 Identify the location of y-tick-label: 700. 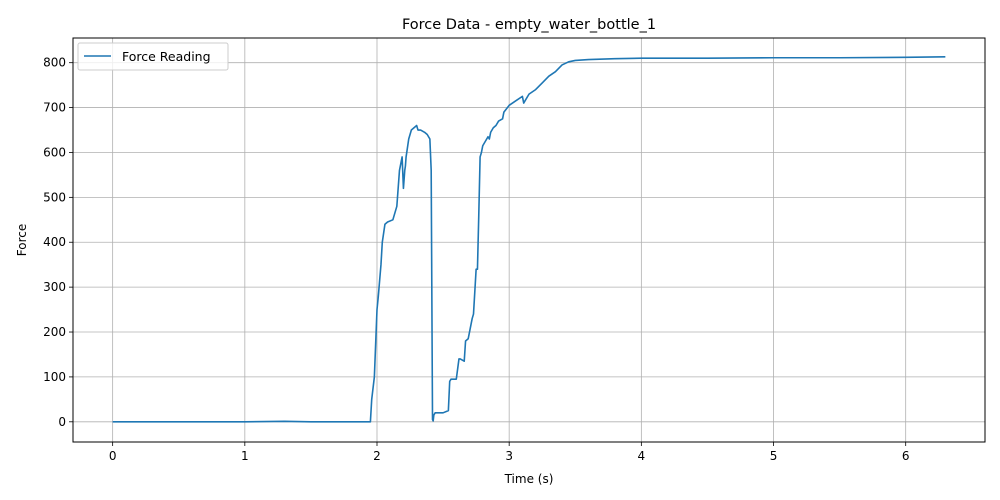
(54, 108).